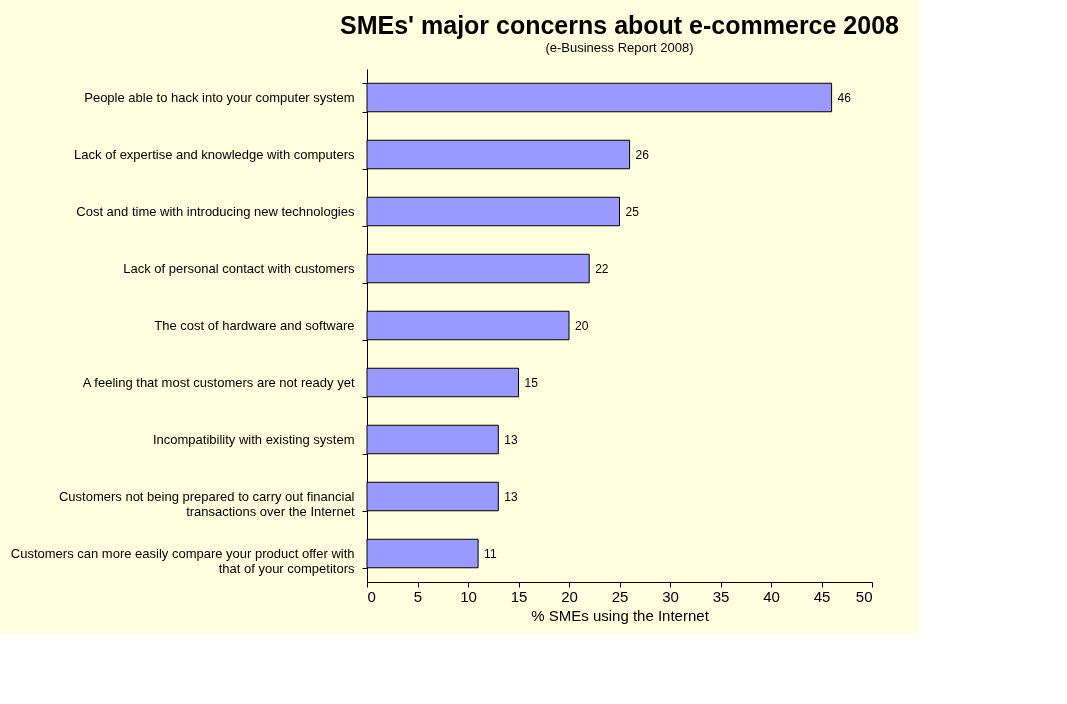 Image resolution: width=1067 pixels, height=704 pixels. I want to click on x-tick-label: 35, so click(721, 596).